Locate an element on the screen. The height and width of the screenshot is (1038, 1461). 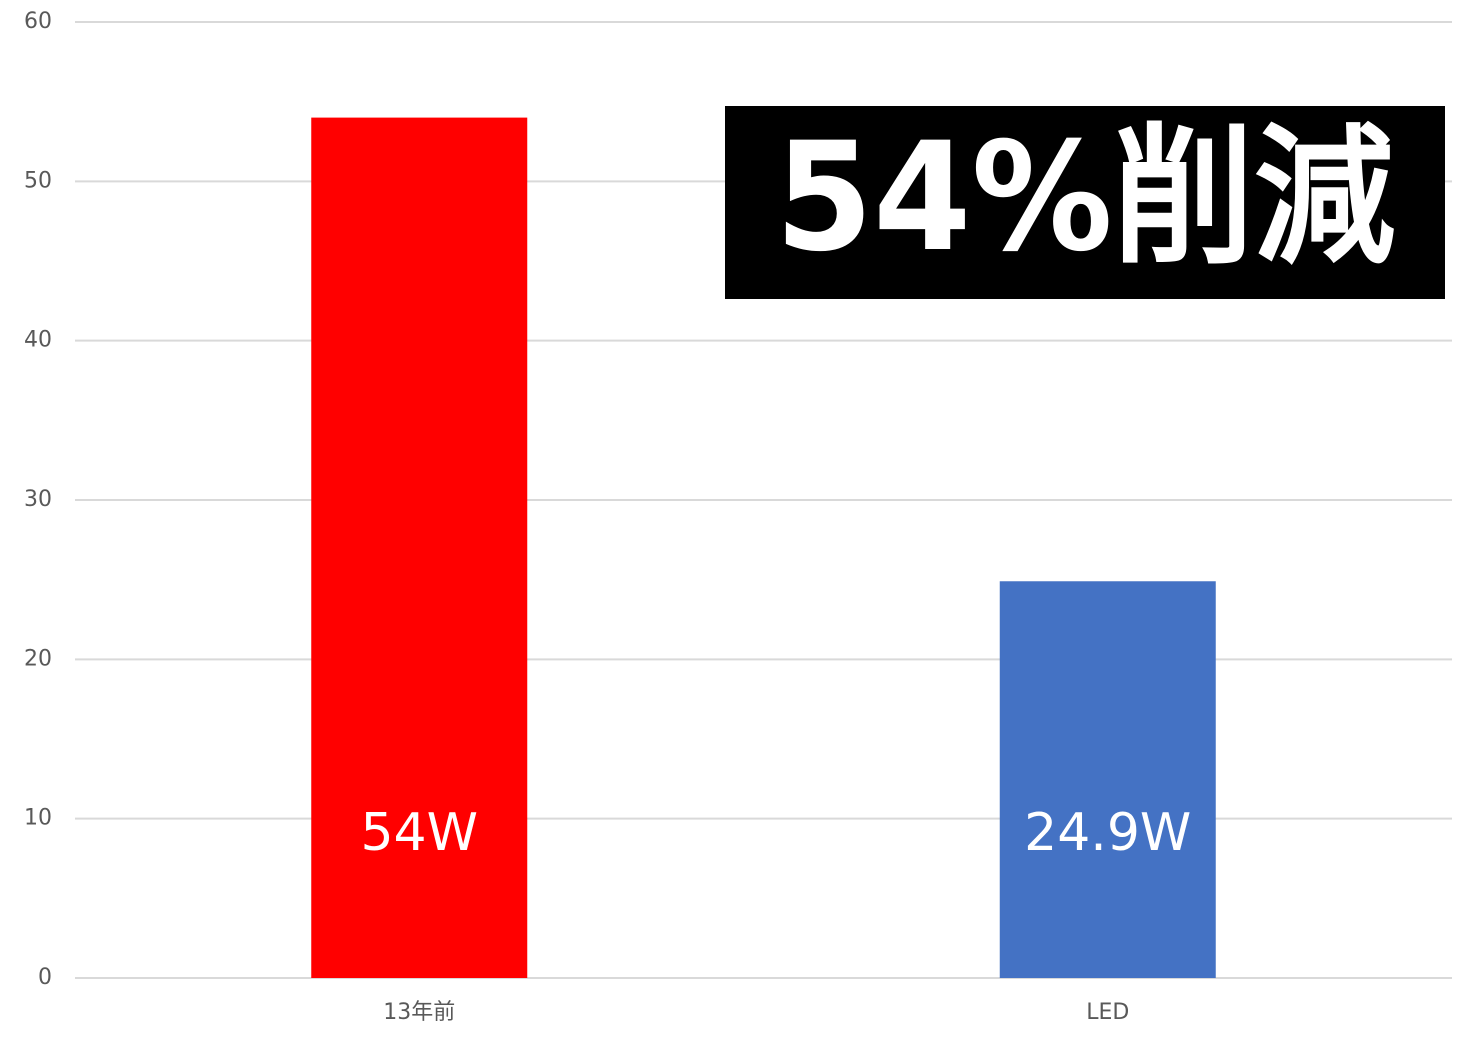
x-tick-label: 13年前 is located at coordinates (419, 1012).